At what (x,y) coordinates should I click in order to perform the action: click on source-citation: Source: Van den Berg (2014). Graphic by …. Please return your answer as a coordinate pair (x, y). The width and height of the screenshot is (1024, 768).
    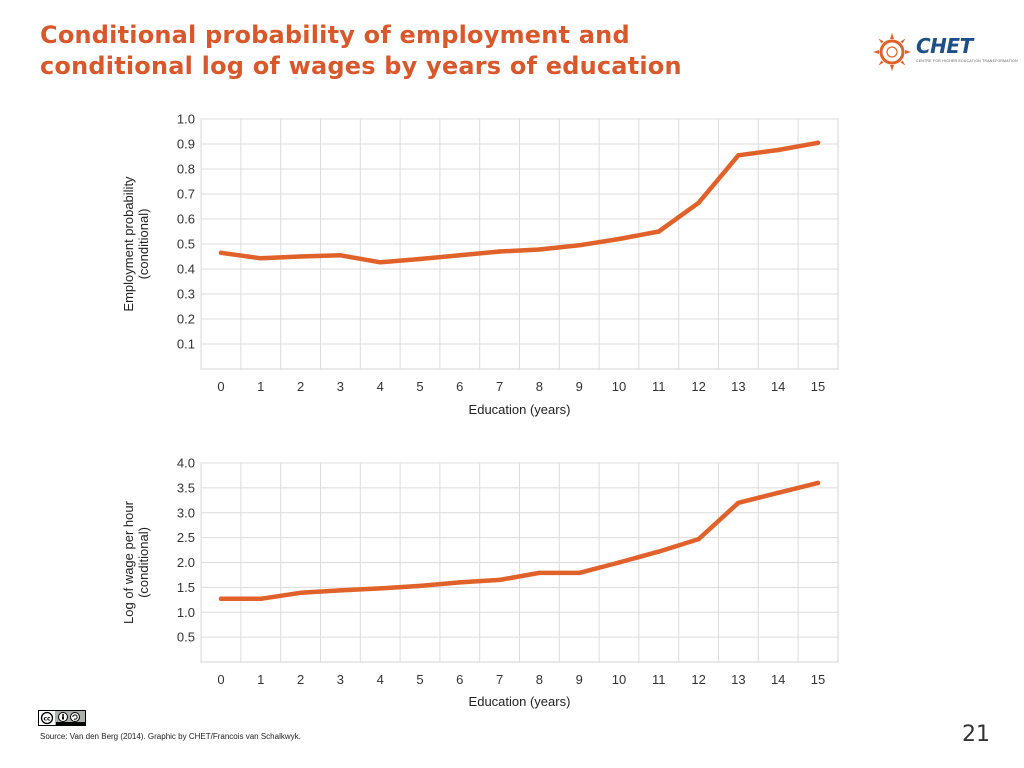
    Looking at the image, I should click on (170, 736).